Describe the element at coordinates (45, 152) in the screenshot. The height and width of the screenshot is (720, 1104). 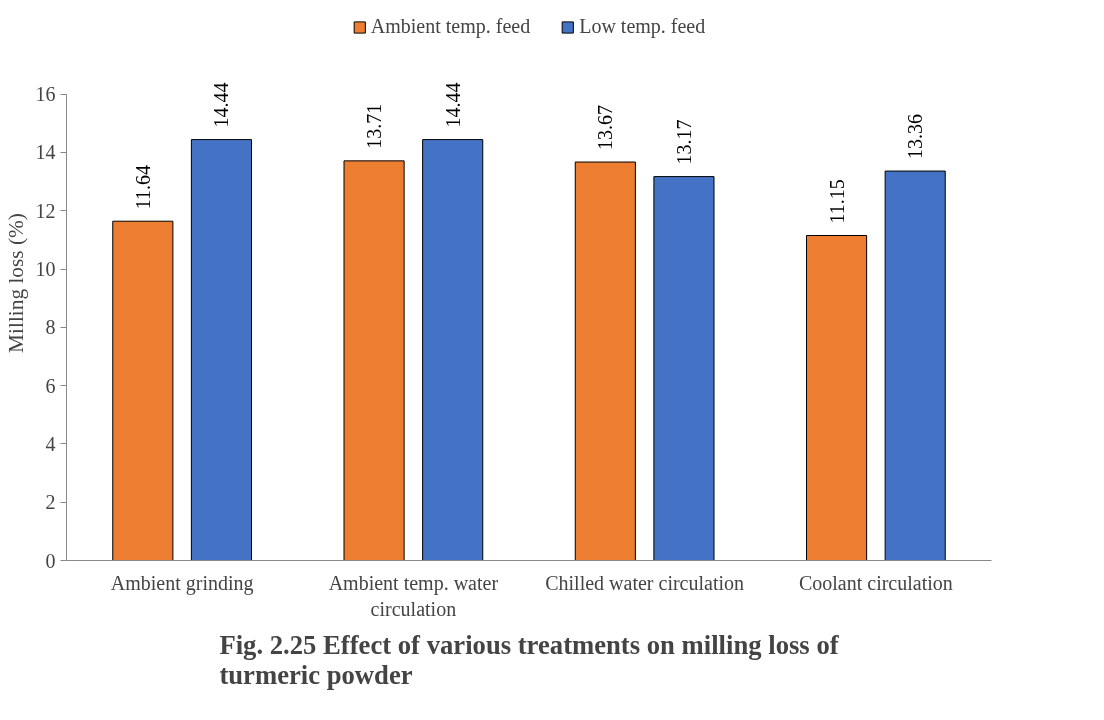
I see `y-tick-label: 14` at that location.